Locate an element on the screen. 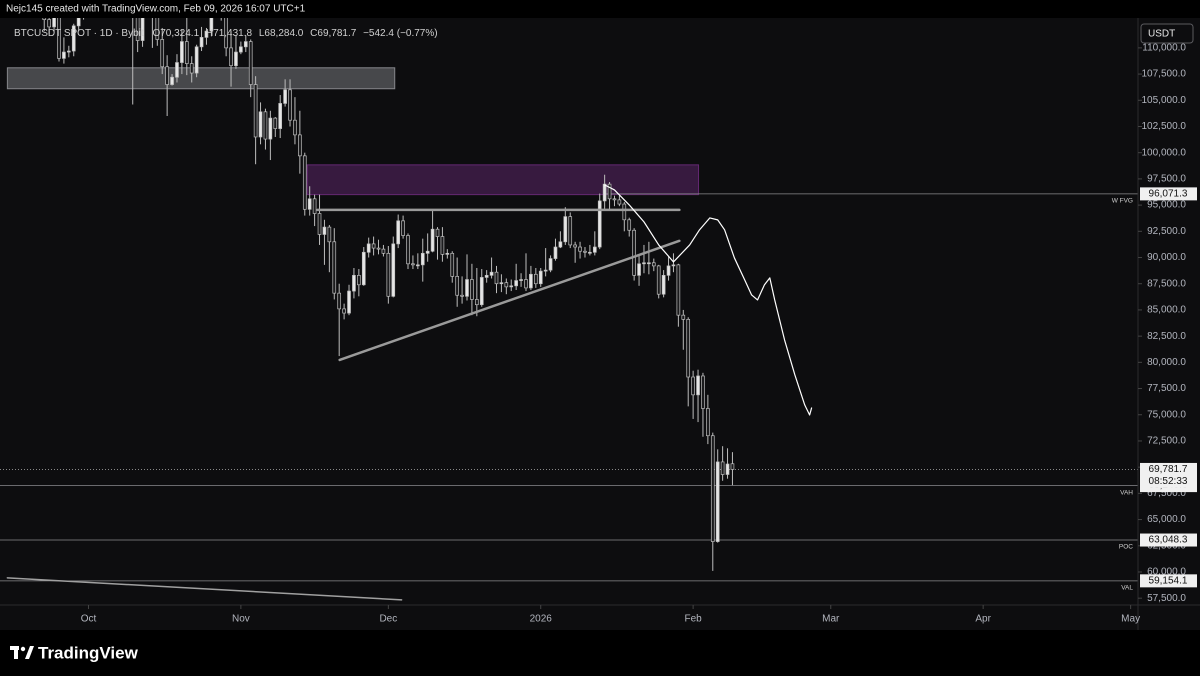 The height and width of the screenshot is (676, 1200). ohlc-close: C69,781.7 is located at coordinates (333, 33).